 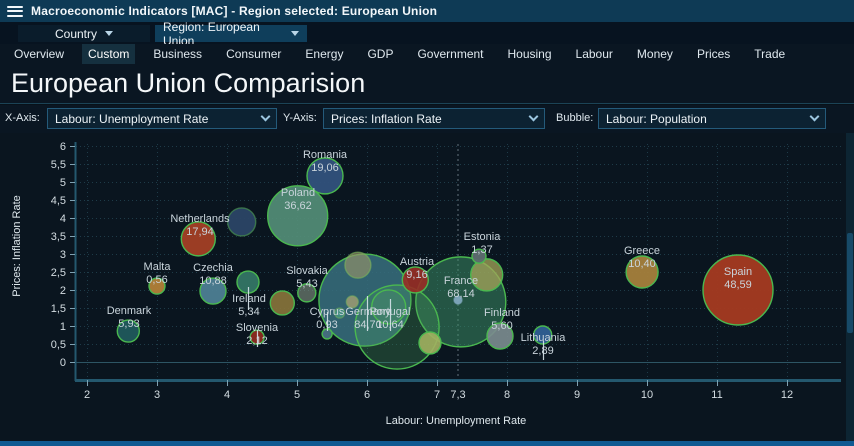 I want to click on bubble-finland, so click(x=500, y=336).